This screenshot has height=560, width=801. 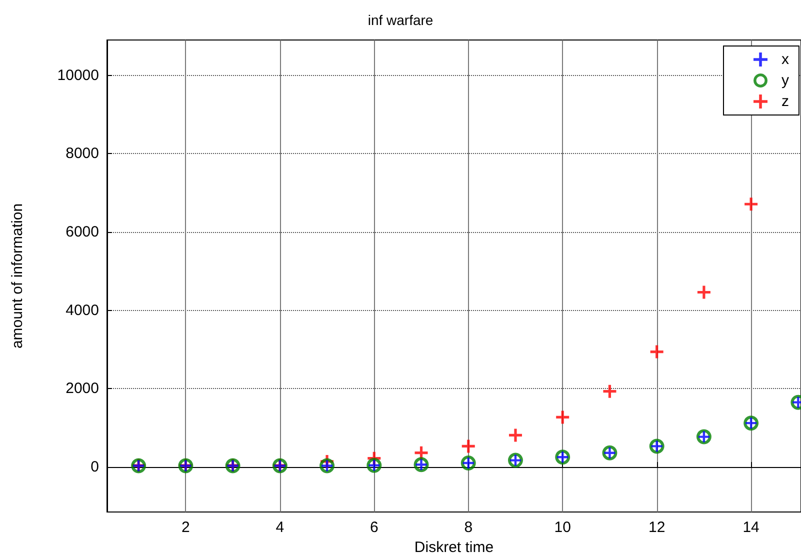 What do you see at coordinates (785, 101) in the screenshot?
I see `legend-label: z` at bounding box center [785, 101].